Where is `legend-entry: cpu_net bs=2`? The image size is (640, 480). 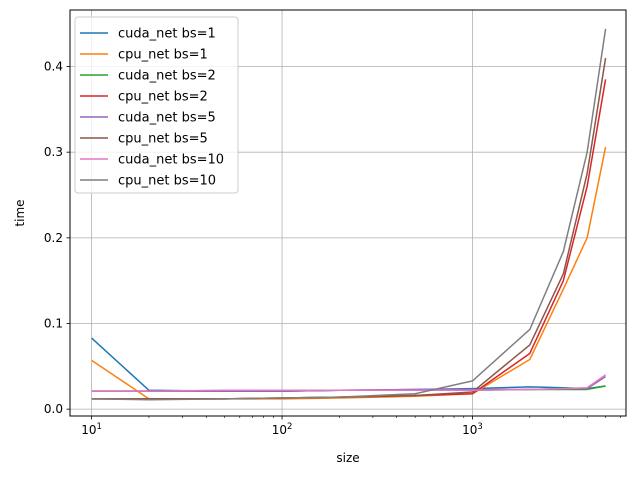
legend-entry: cpu_net bs=2 is located at coordinates (163, 97).